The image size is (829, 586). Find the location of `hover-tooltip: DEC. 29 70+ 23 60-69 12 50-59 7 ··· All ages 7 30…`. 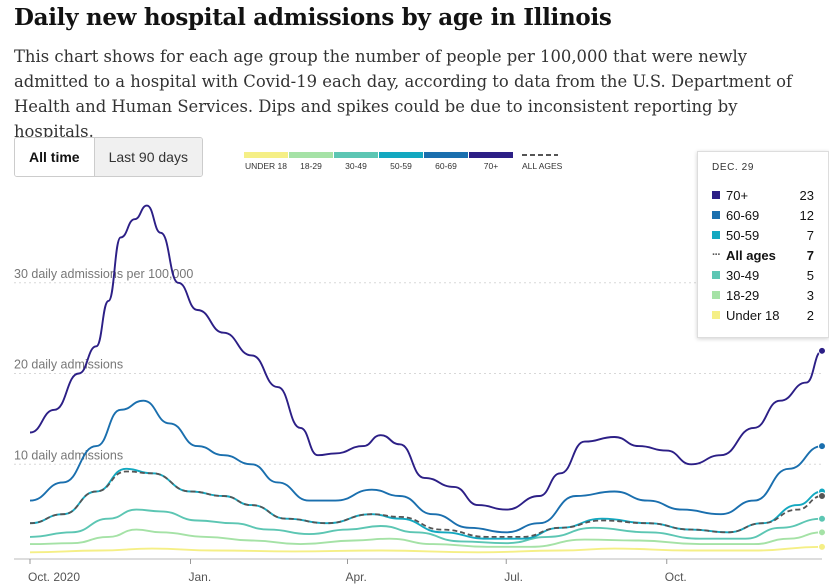

hover-tooltip: DEC. 29 70+ 23 60-69 12 50-59 7 ··· All ages 7 30… is located at coordinates (763, 244).